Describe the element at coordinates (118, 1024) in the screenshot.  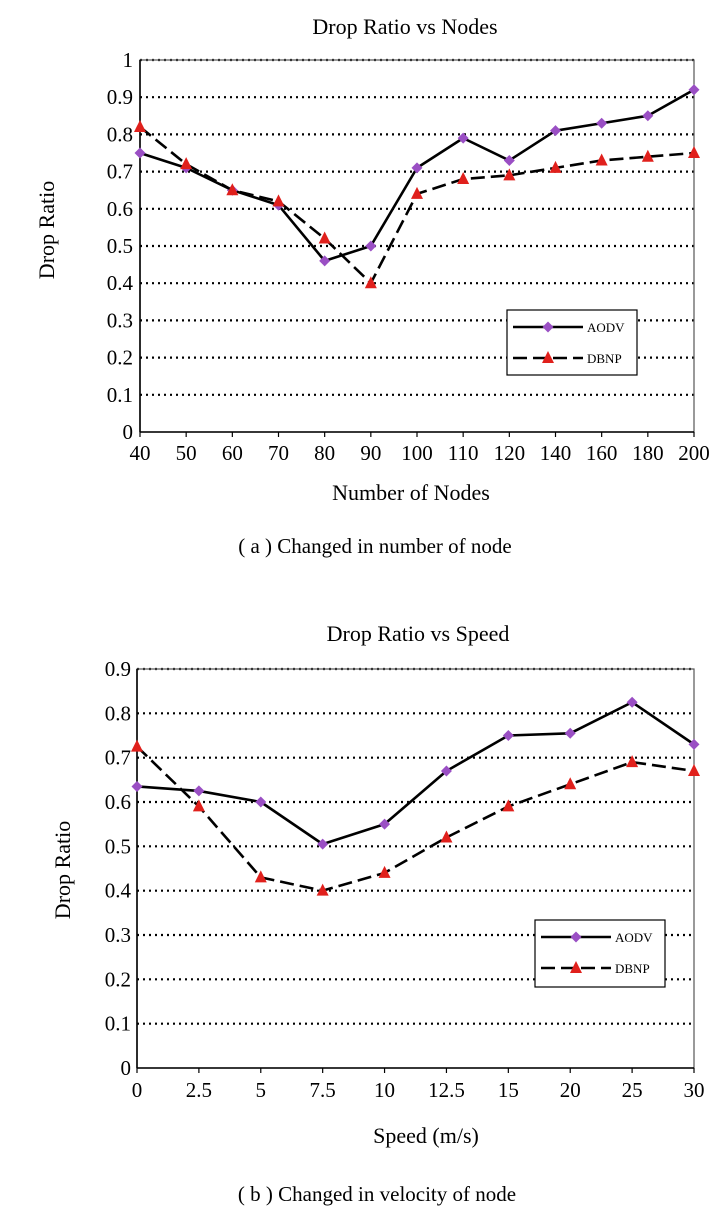
I see `y-tick-label: 0.1` at that location.